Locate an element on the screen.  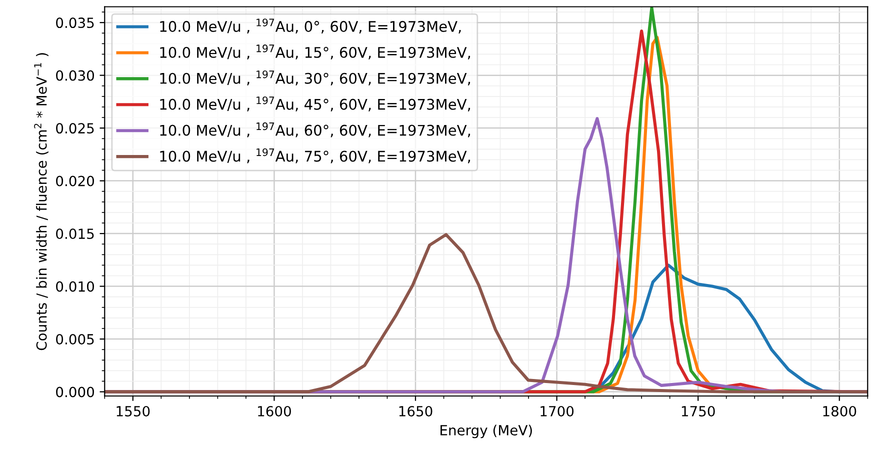
y-tick-label: 0.015 is located at coordinates (75, 234).